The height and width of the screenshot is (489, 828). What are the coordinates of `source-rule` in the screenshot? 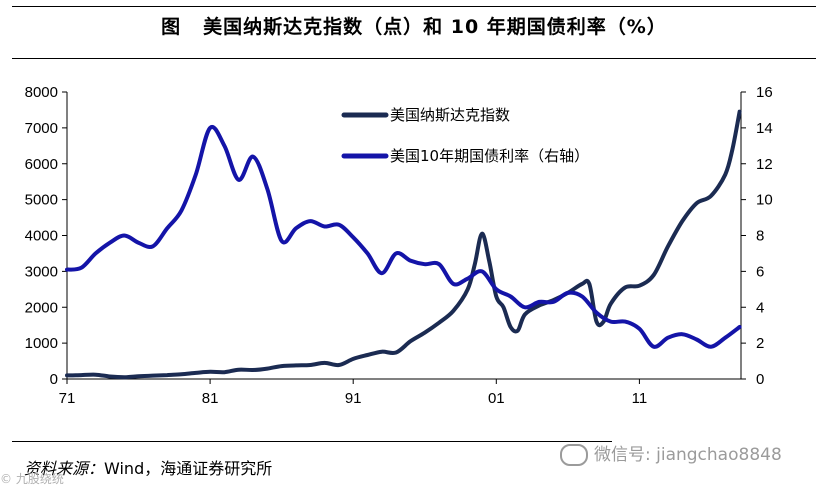 It's located at (312, 441).